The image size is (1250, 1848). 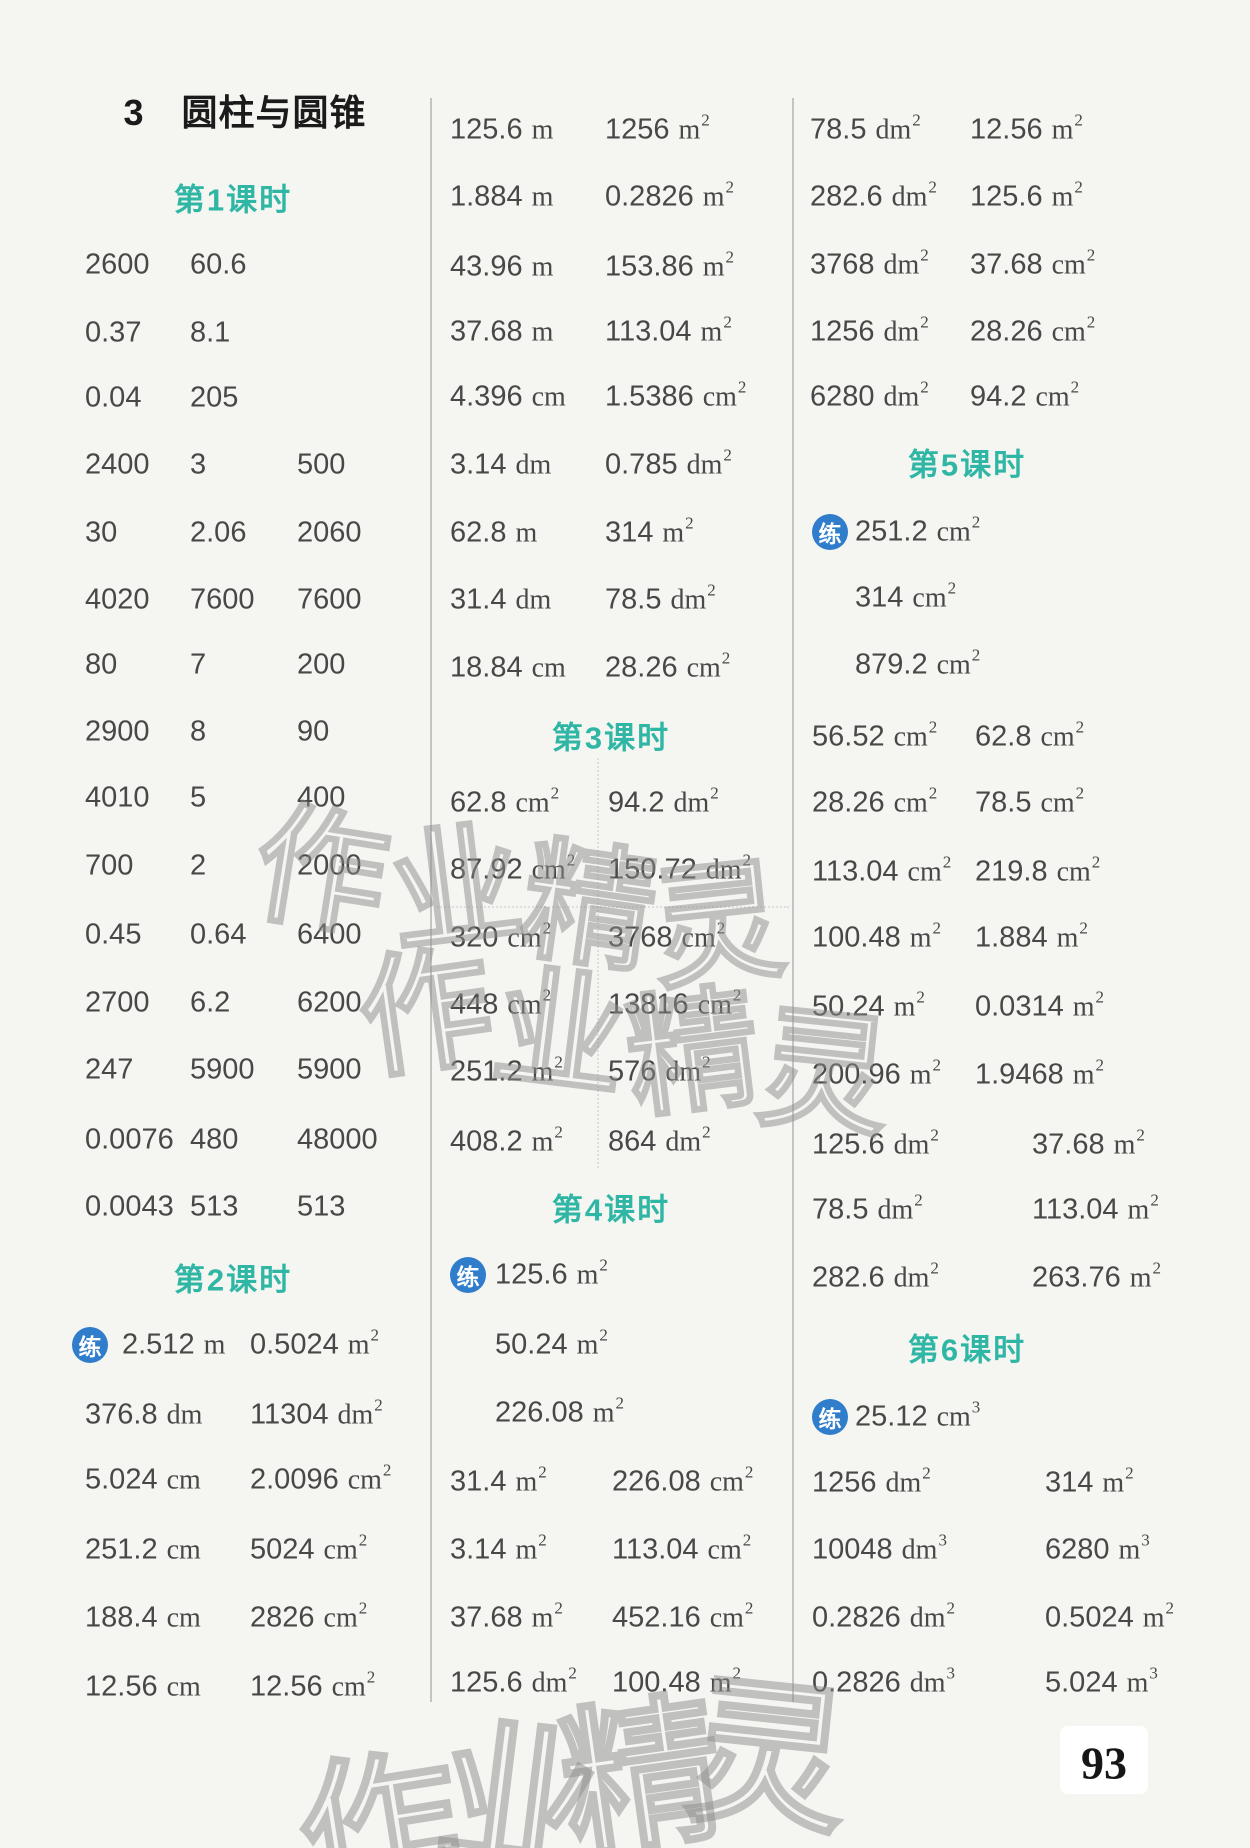 What do you see at coordinates (905, 597) in the screenshot?
I see `answer-cell: 314 cm2` at bounding box center [905, 597].